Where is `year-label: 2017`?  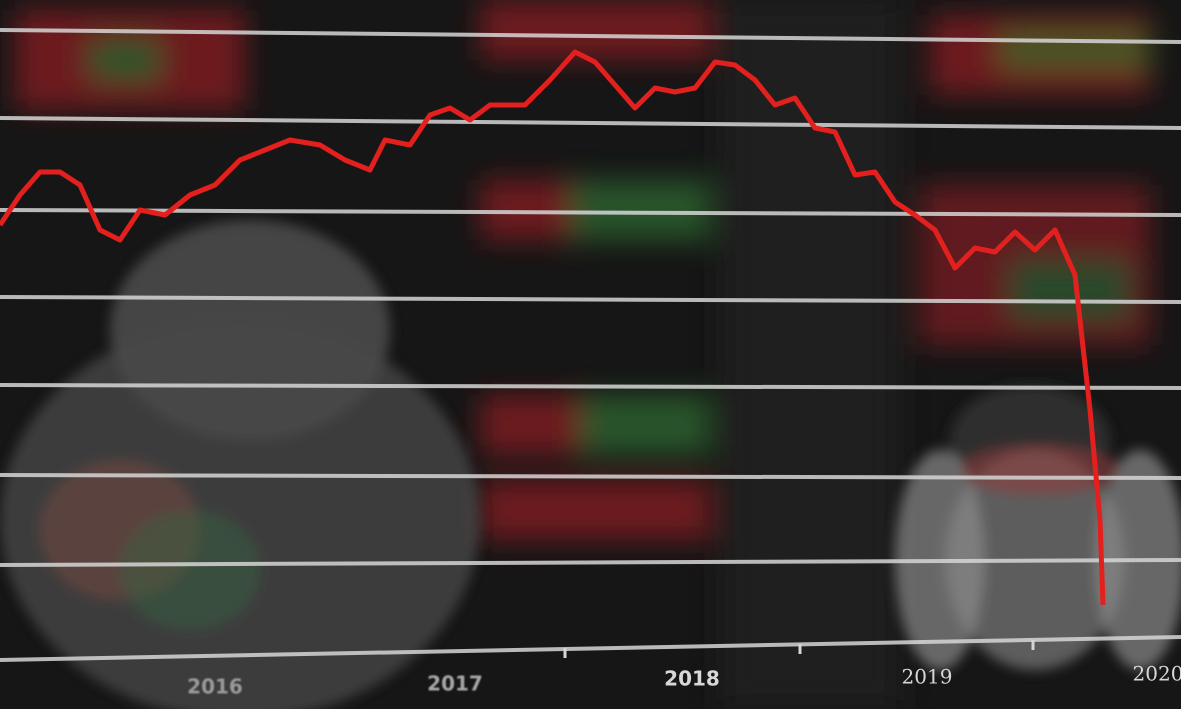 year-label: 2017 is located at coordinates (455, 684).